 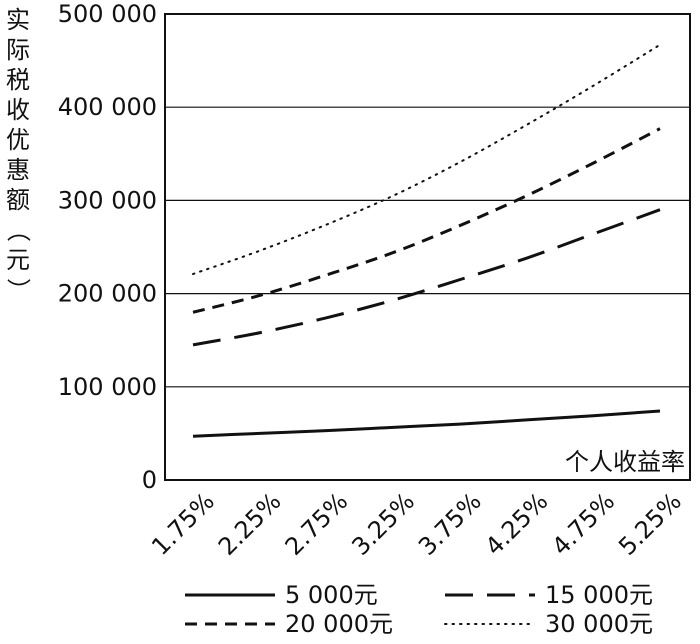 What do you see at coordinates (450, 524) in the screenshot?
I see `x-tick-label: 3.75%` at bounding box center [450, 524].